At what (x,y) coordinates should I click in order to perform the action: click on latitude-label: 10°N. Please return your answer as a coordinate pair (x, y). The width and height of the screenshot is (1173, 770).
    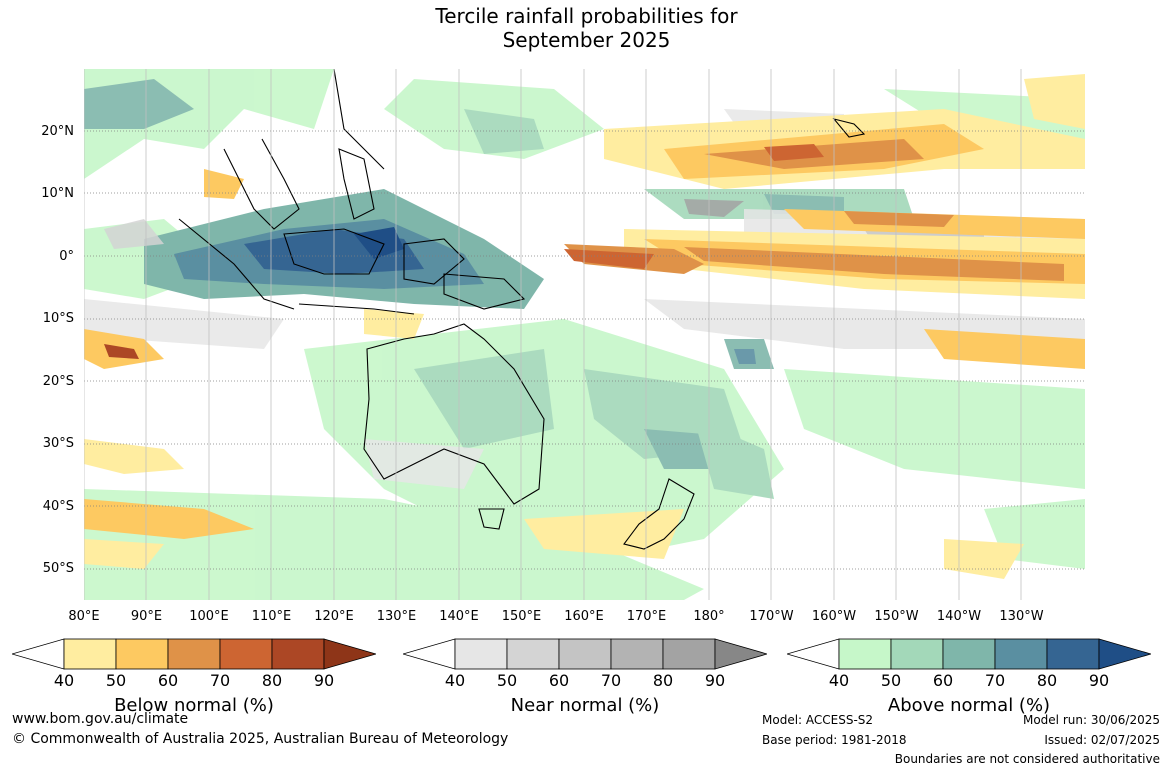
    Looking at the image, I should click on (57, 193).